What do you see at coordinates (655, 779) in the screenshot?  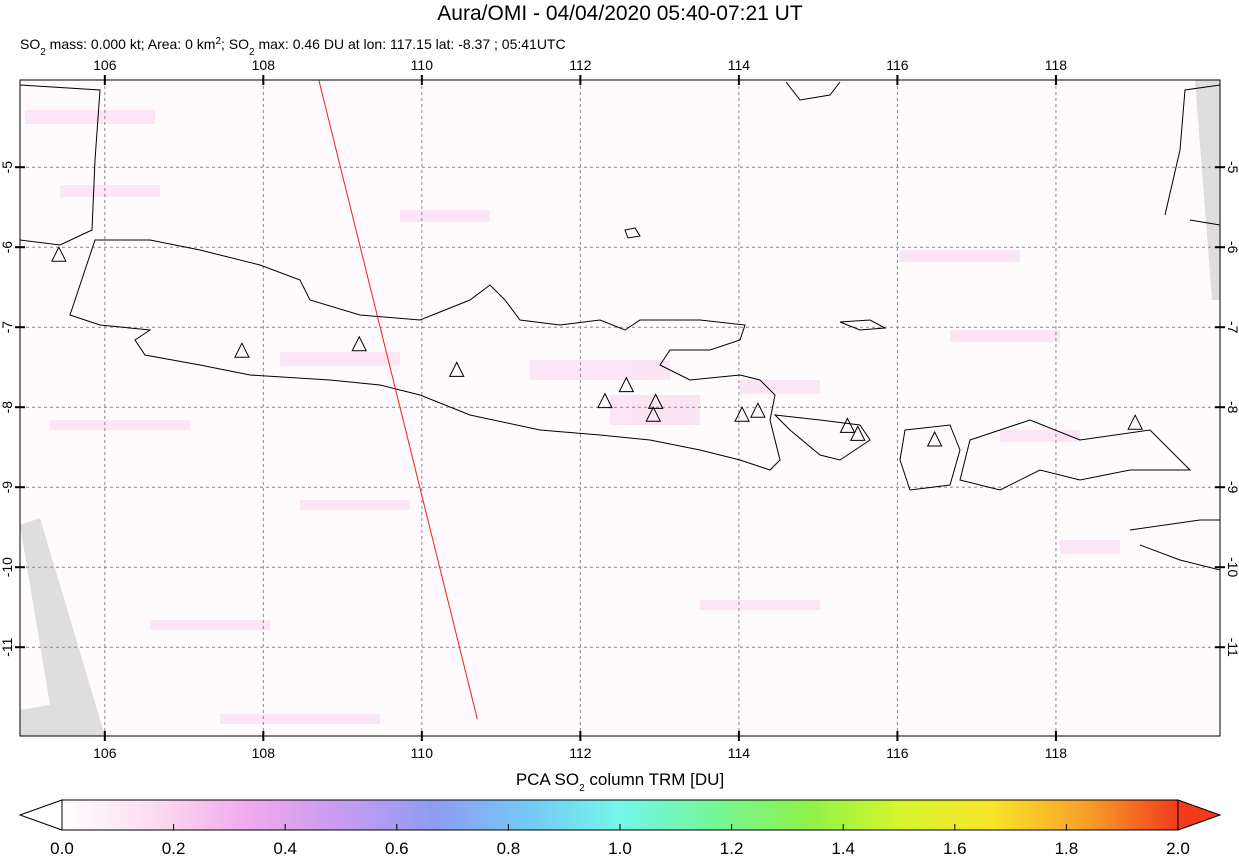 I see `text-run: column TRM [DU]` at bounding box center [655, 779].